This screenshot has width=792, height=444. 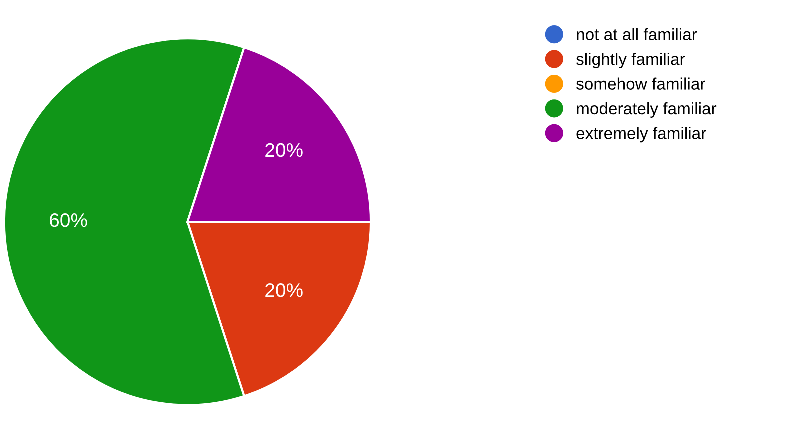 What do you see at coordinates (69, 220) in the screenshot?
I see `data-label: 60%` at bounding box center [69, 220].